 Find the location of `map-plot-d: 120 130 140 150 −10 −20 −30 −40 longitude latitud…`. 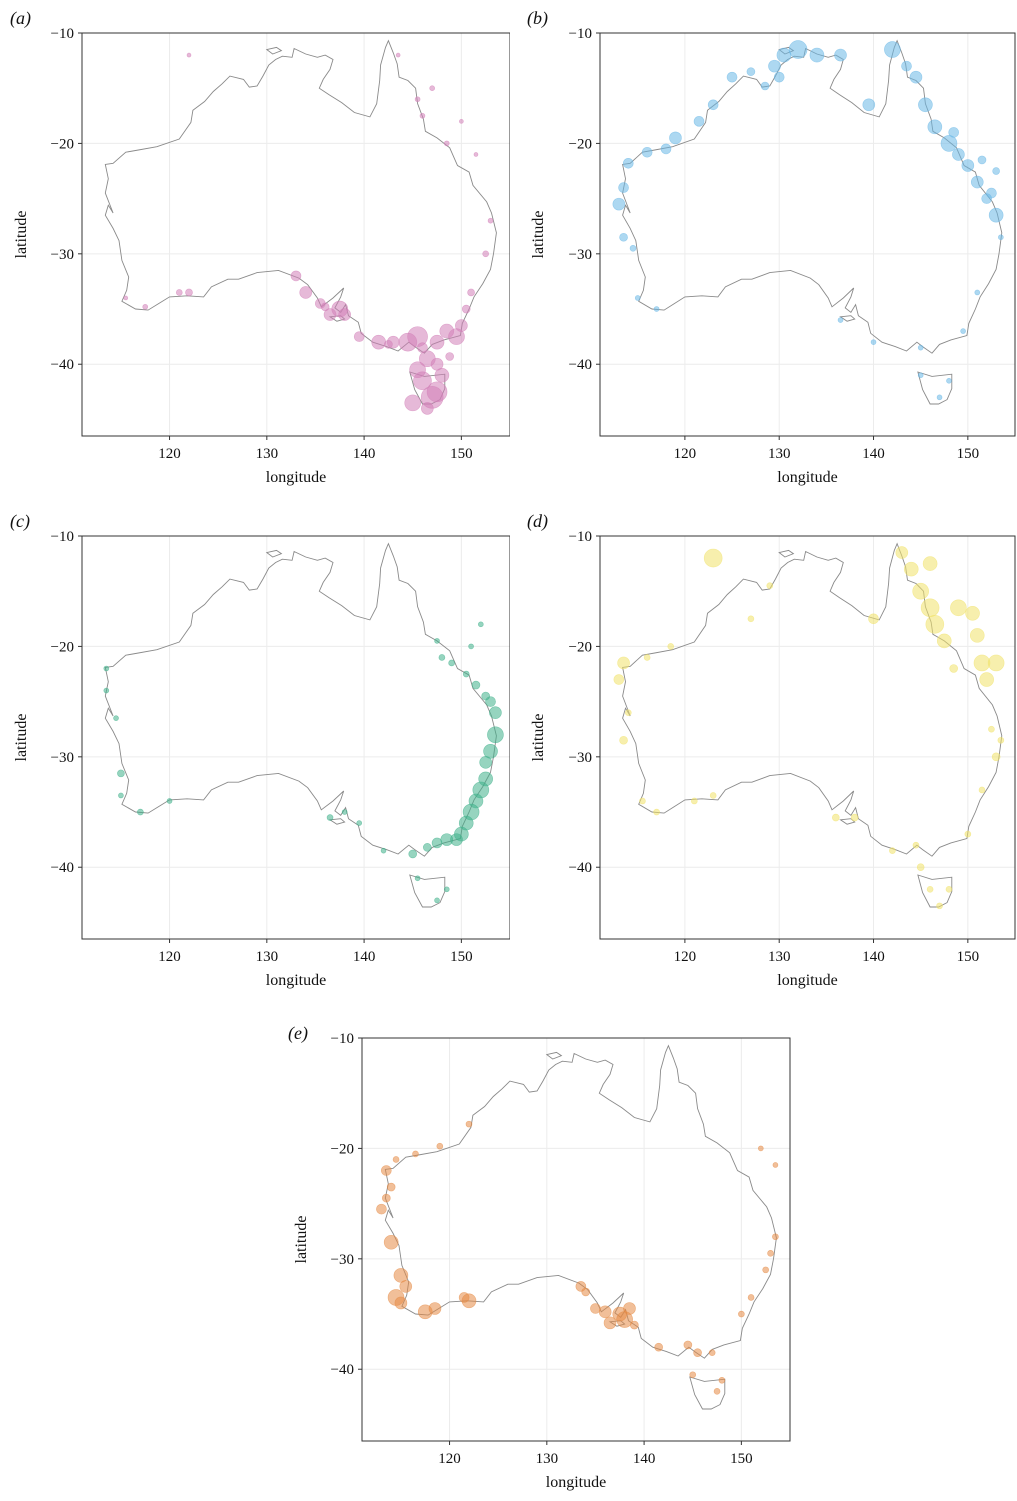

map-plot-d: 120 130 140 150 −10 −20 −30 −40 longitude latitud… is located at coordinates (773, 759).